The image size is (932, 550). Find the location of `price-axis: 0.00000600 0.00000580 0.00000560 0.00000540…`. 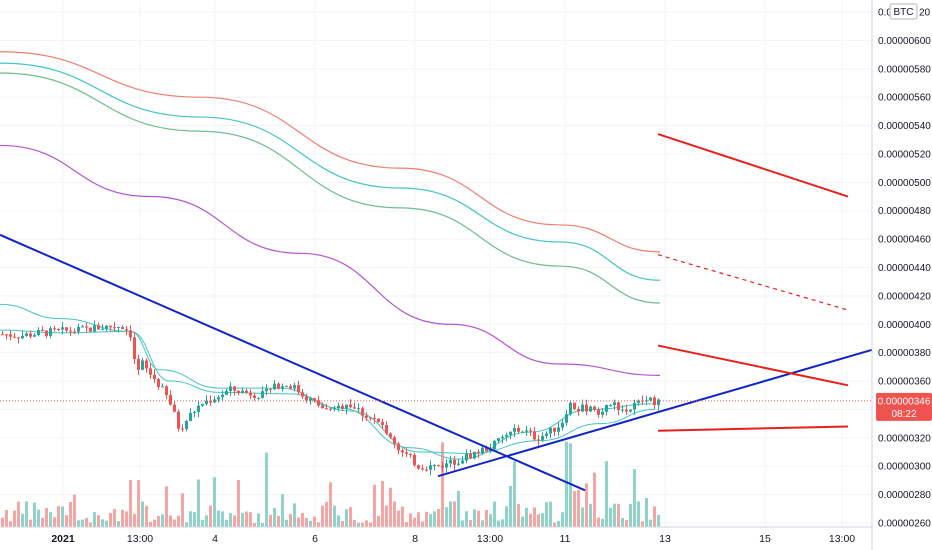

price-axis: 0.00000600 0.00000580 0.00000560 0.00000540… is located at coordinates (901, 275).